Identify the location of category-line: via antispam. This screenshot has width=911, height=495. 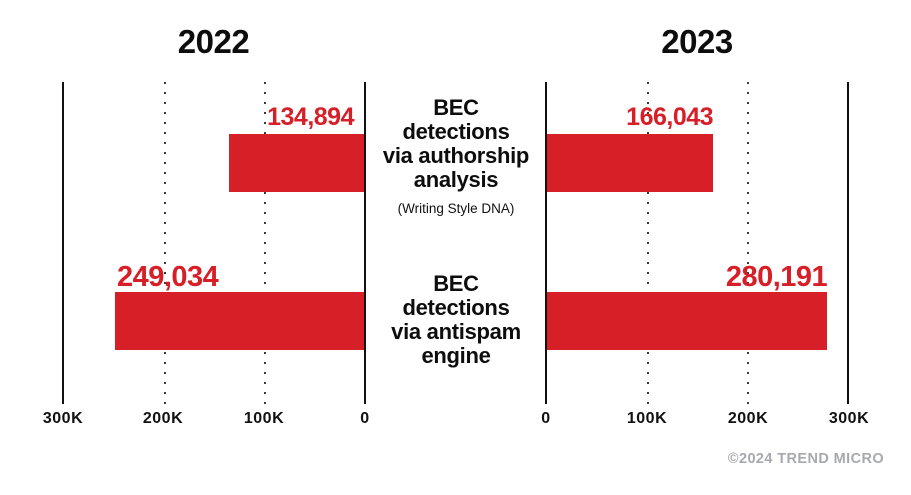
(456, 331).